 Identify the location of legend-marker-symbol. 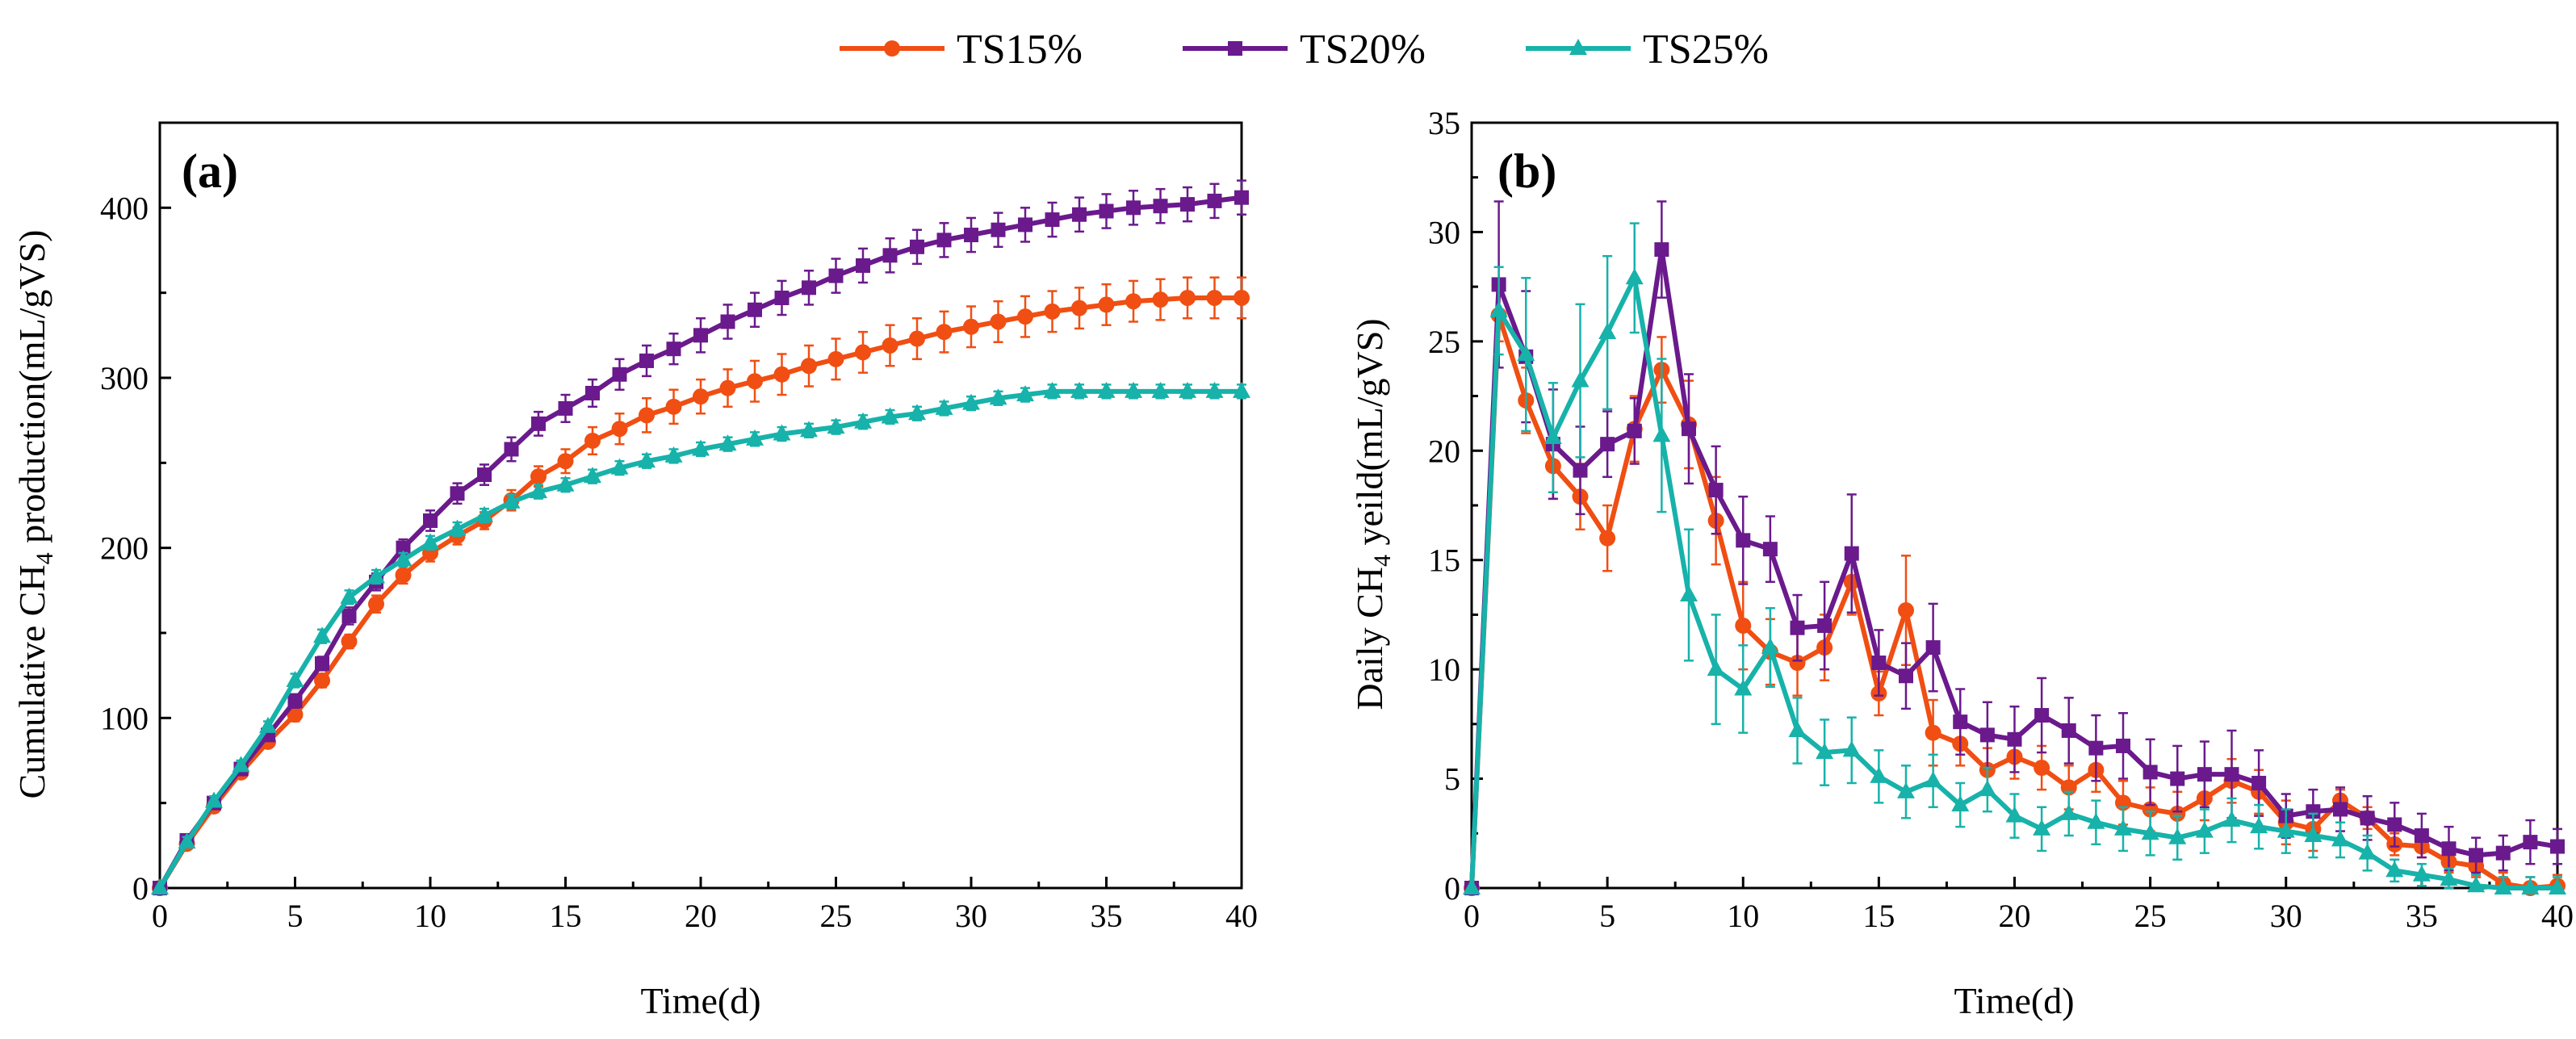
(892, 48).